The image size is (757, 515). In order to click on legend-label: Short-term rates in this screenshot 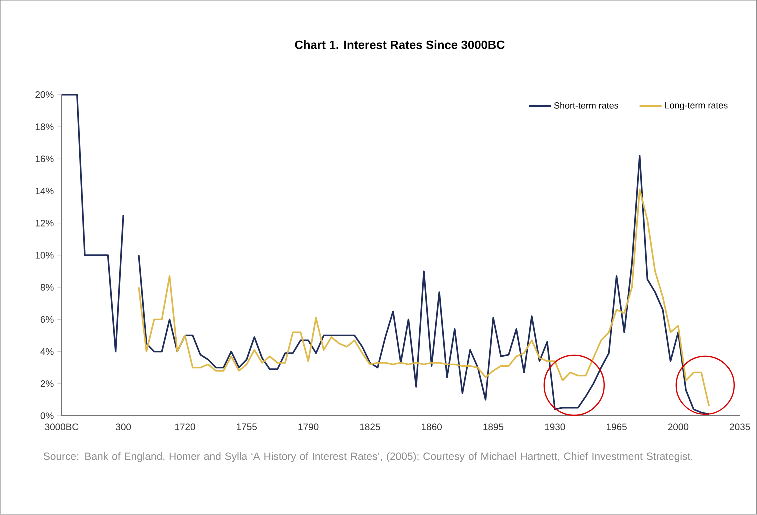, I will do `click(586, 105)`.